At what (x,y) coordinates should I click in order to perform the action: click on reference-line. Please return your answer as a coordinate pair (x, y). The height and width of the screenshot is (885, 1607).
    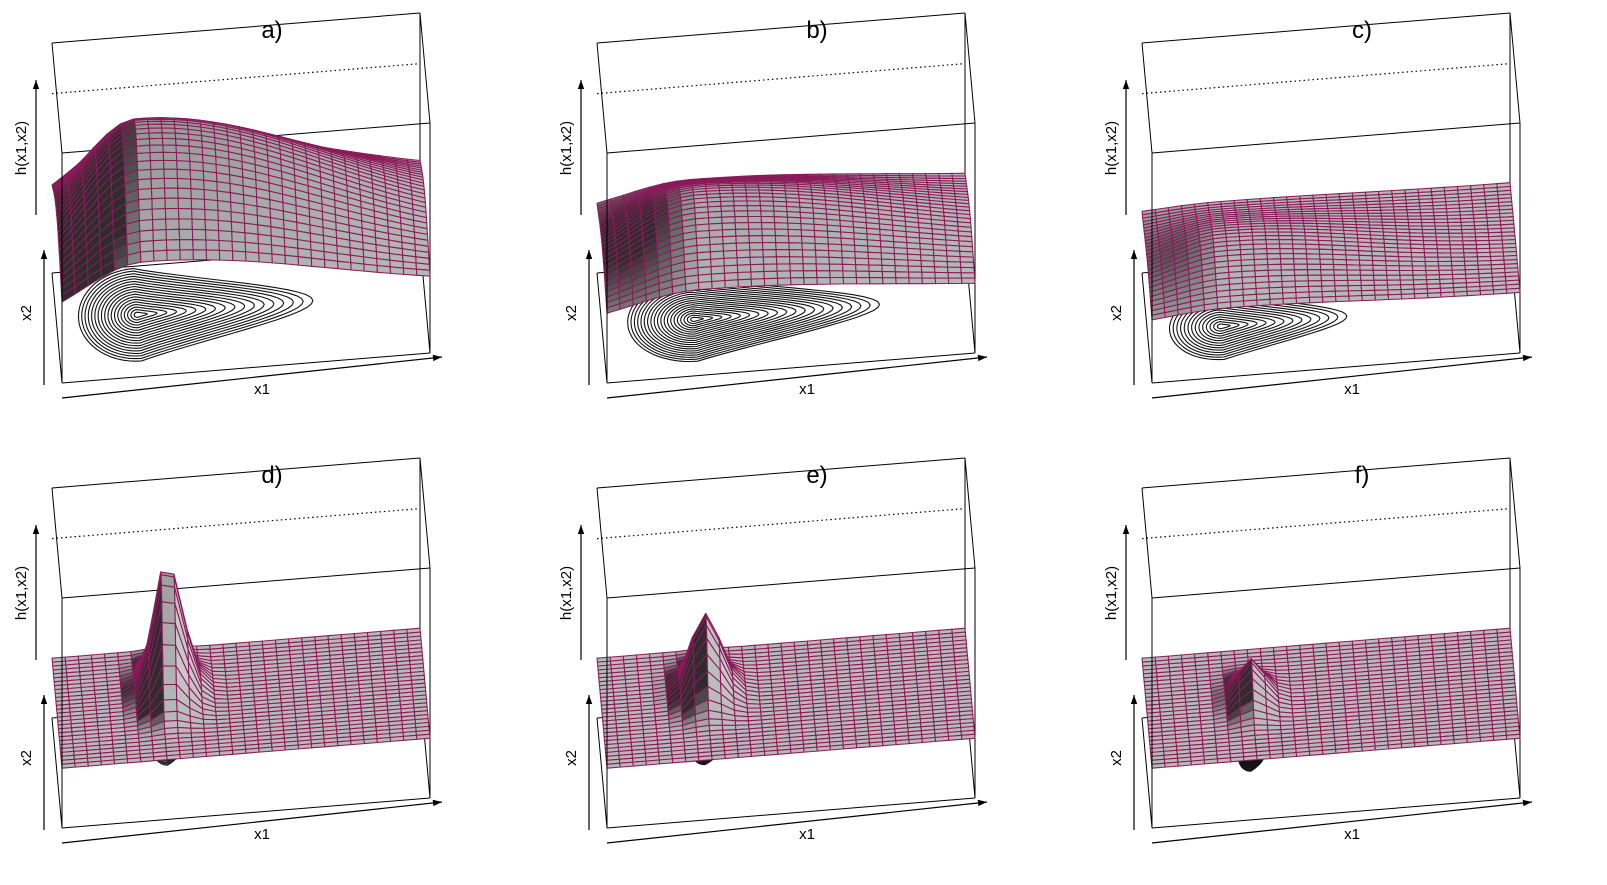
    Looking at the image, I should click on (236, 524).